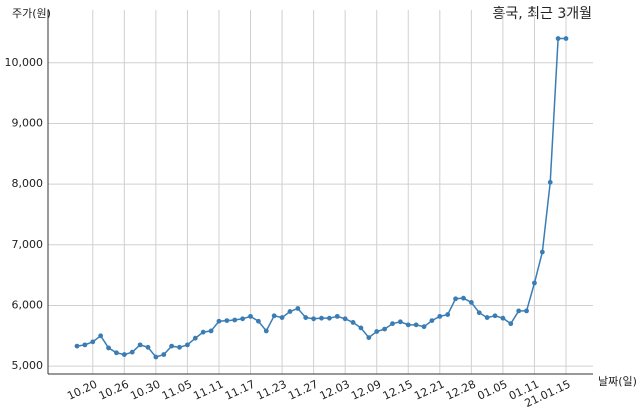 The height and width of the screenshot is (414, 640). Describe the element at coordinates (31, 13) in the screenshot. I see `y-axis-label: 주가(원)` at that location.